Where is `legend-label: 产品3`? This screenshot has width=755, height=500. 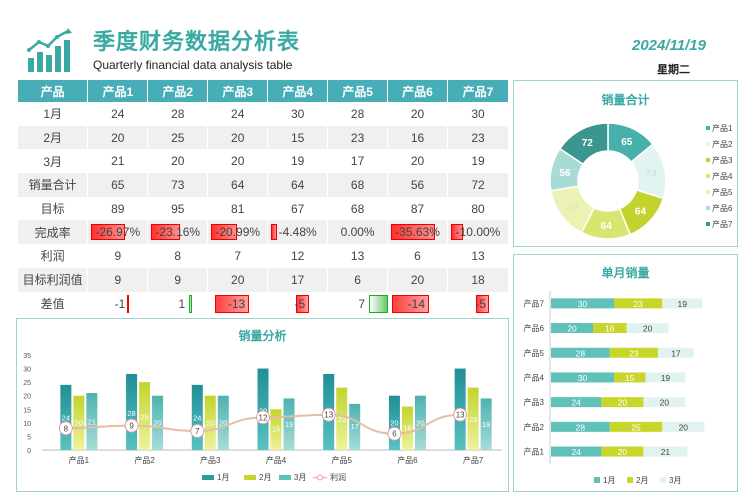 legend-label: 产品3 is located at coordinates (722, 160).